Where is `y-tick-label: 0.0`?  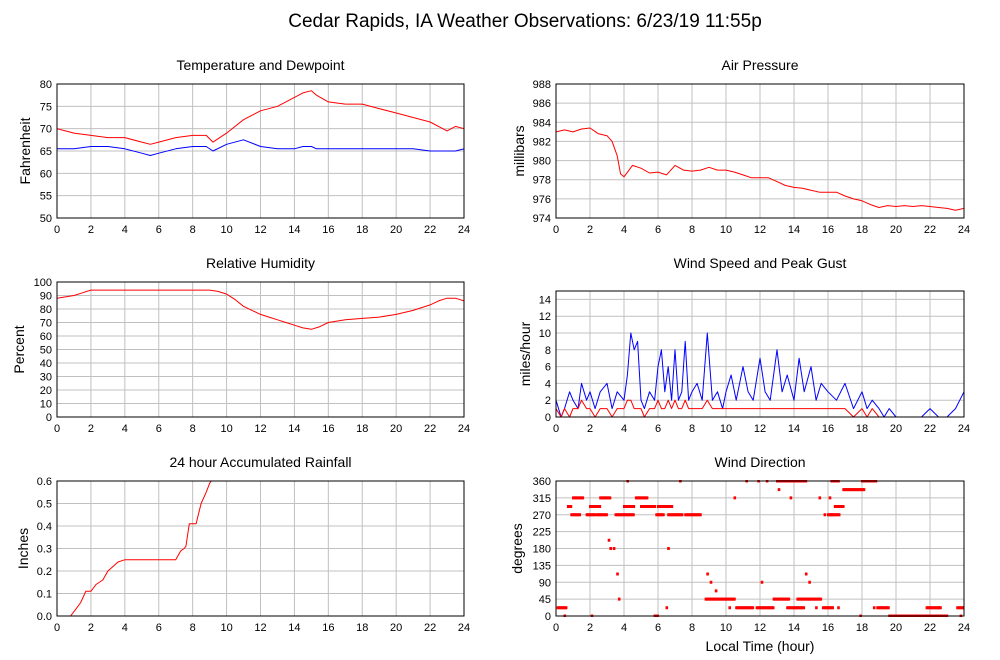
y-tick-label: 0.0 is located at coordinates (44, 617).